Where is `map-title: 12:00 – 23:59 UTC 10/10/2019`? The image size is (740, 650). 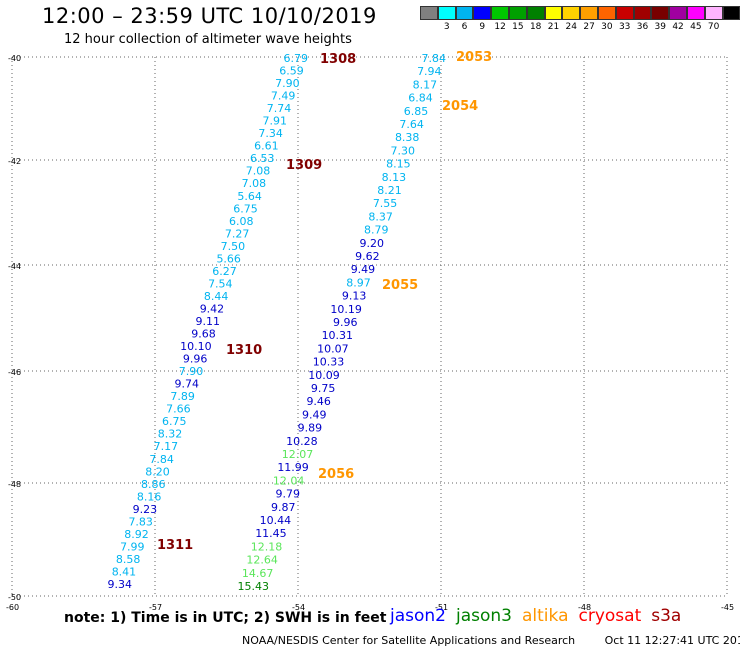
map-title: 12:00 – 23:59 UTC 10/10/2019 is located at coordinates (209, 16).